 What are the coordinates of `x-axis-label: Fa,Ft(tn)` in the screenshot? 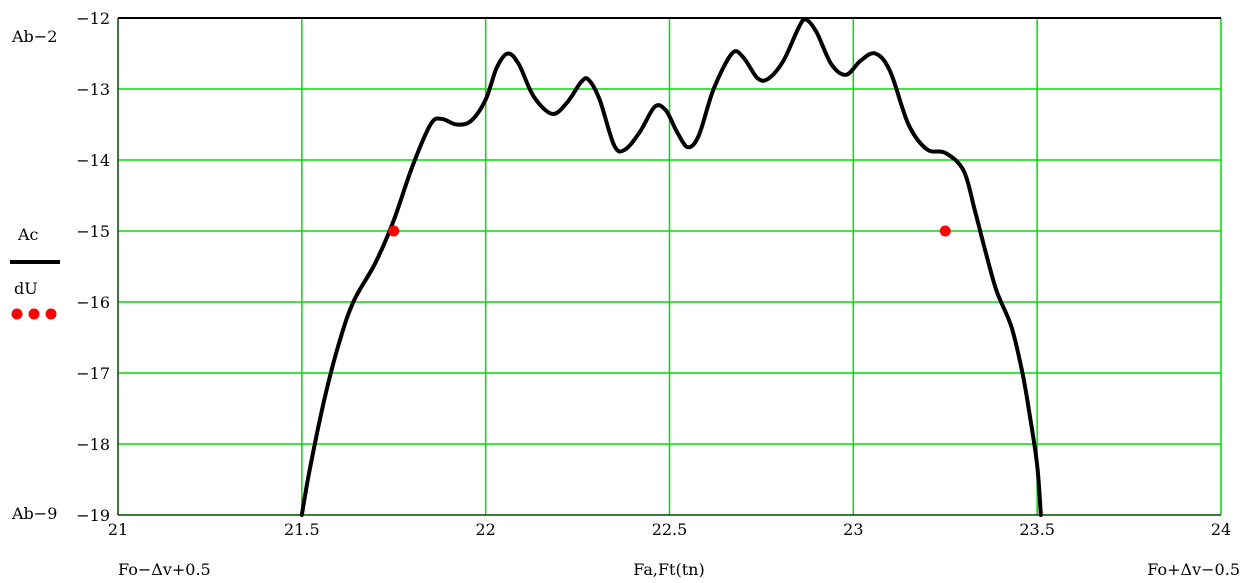 It's located at (668, 569).